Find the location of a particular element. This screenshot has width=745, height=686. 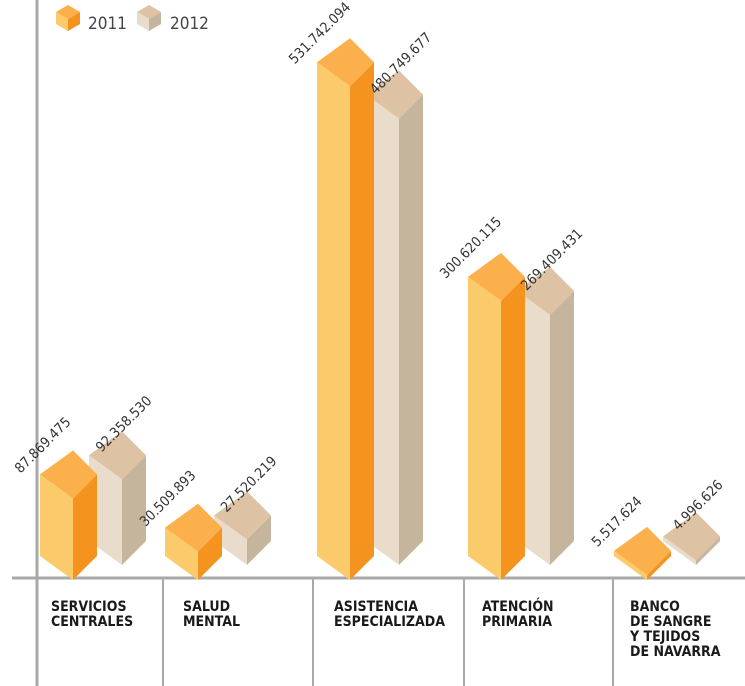

category-label: SALUD MENTAL is located at coordinates (211, 614).